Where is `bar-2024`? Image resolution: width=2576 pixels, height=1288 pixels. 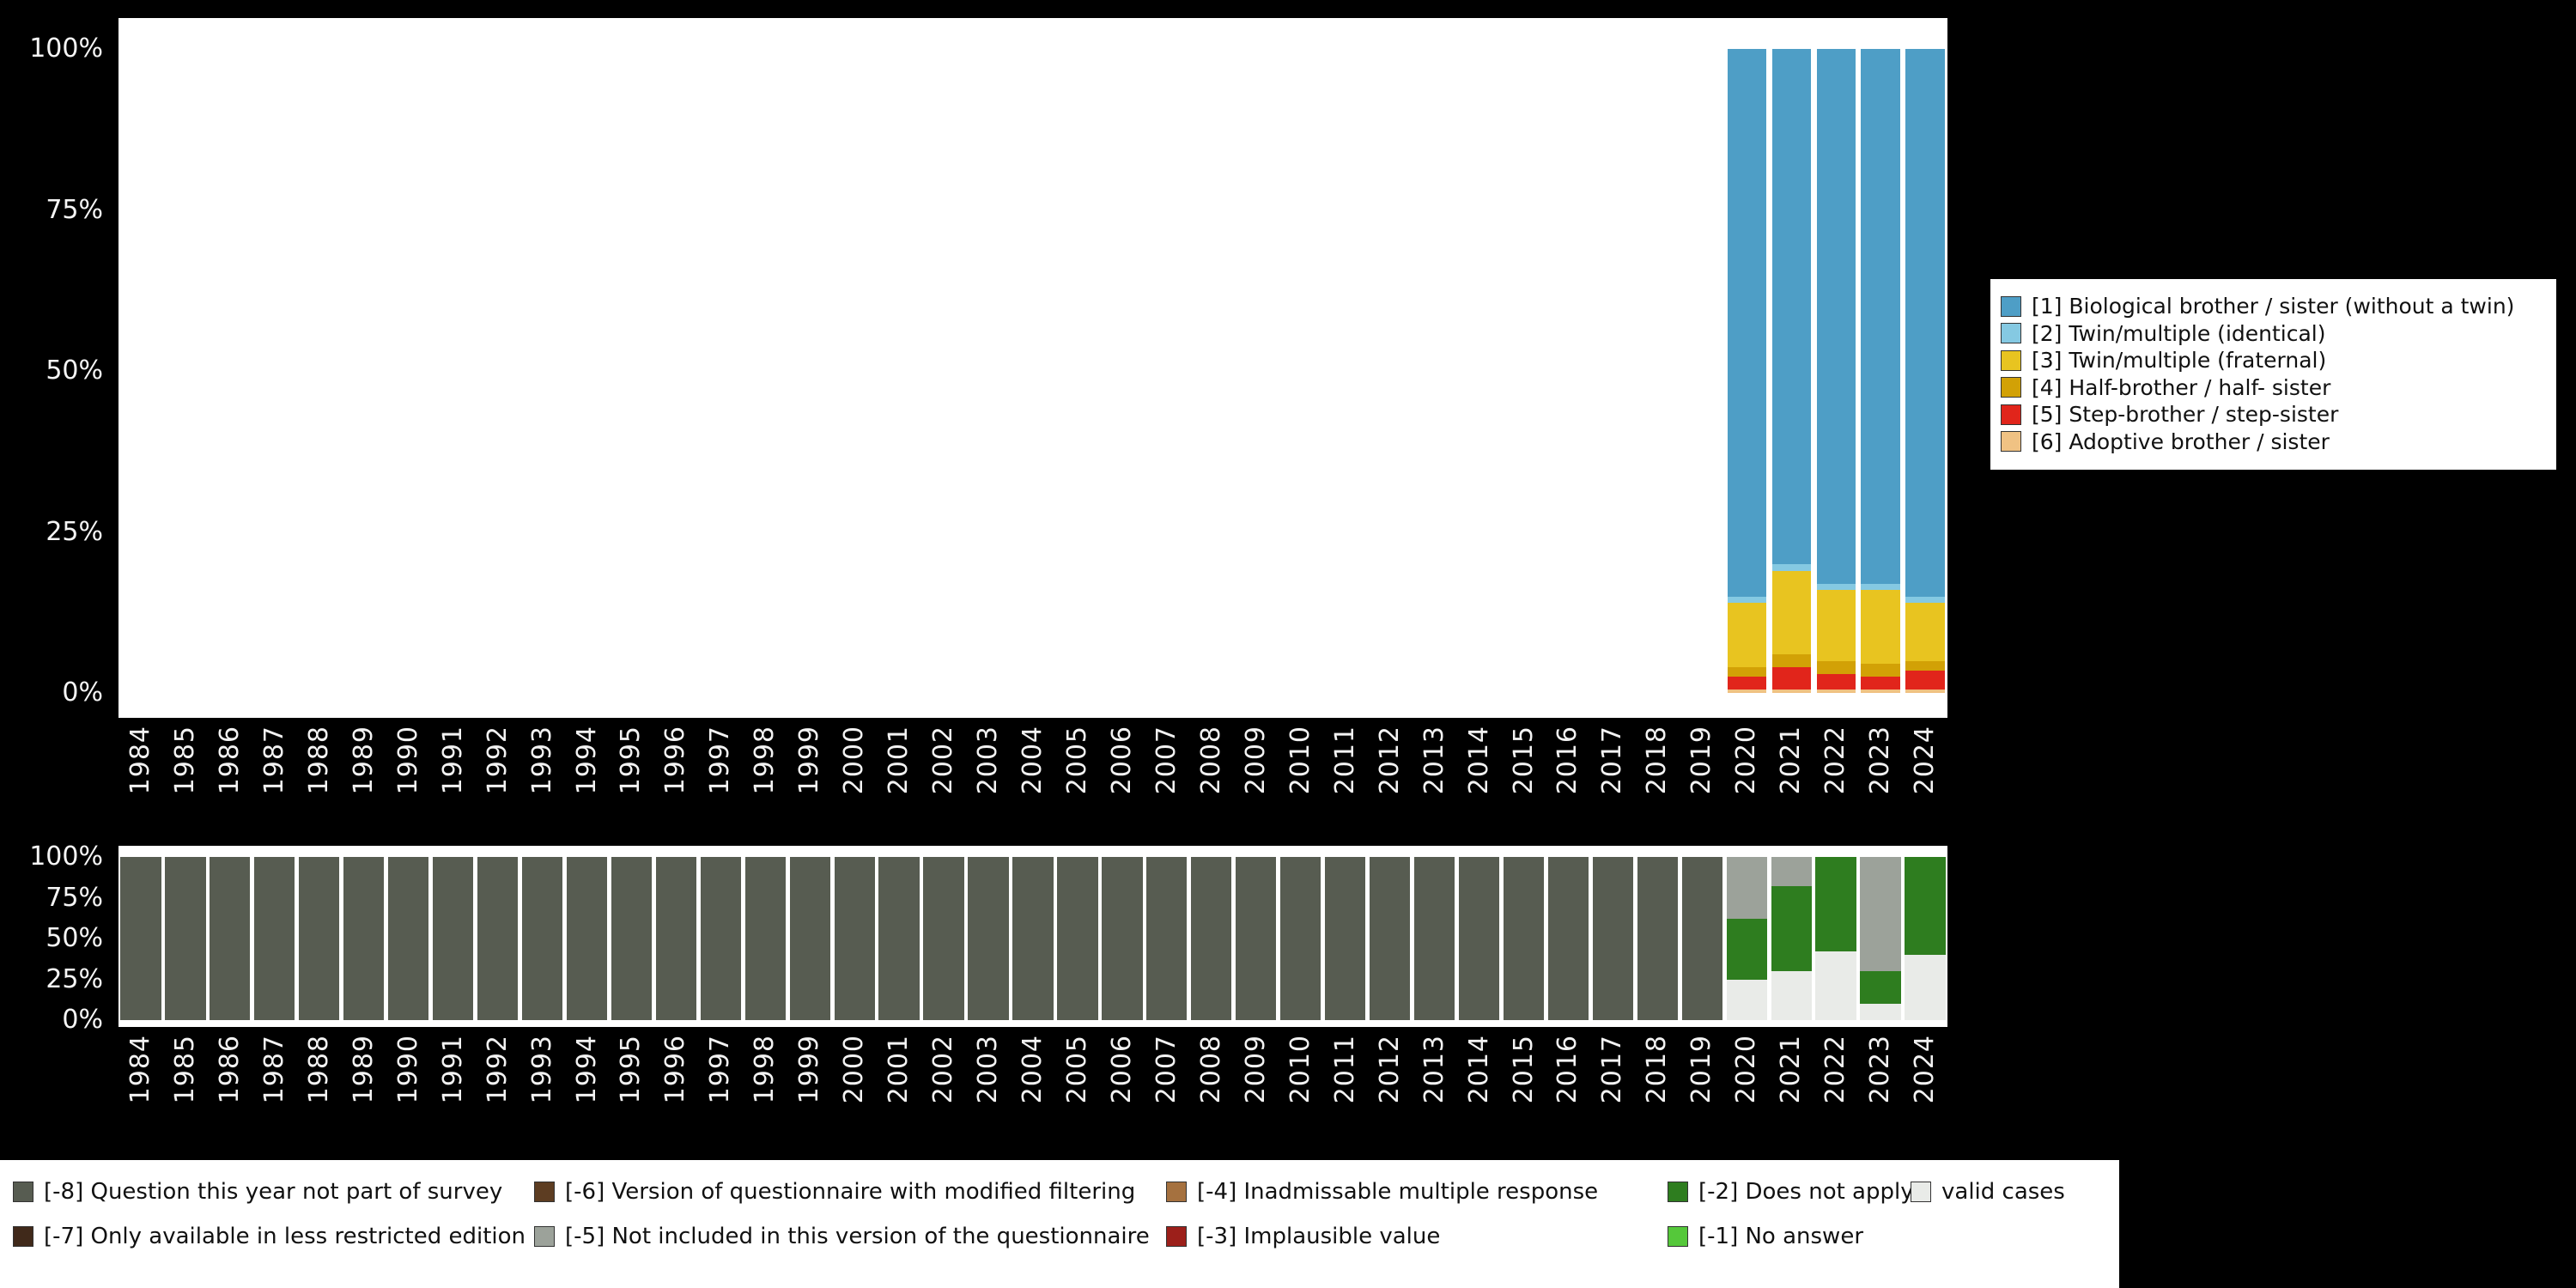 bar-2024 is located at coordinates (1925, 939).